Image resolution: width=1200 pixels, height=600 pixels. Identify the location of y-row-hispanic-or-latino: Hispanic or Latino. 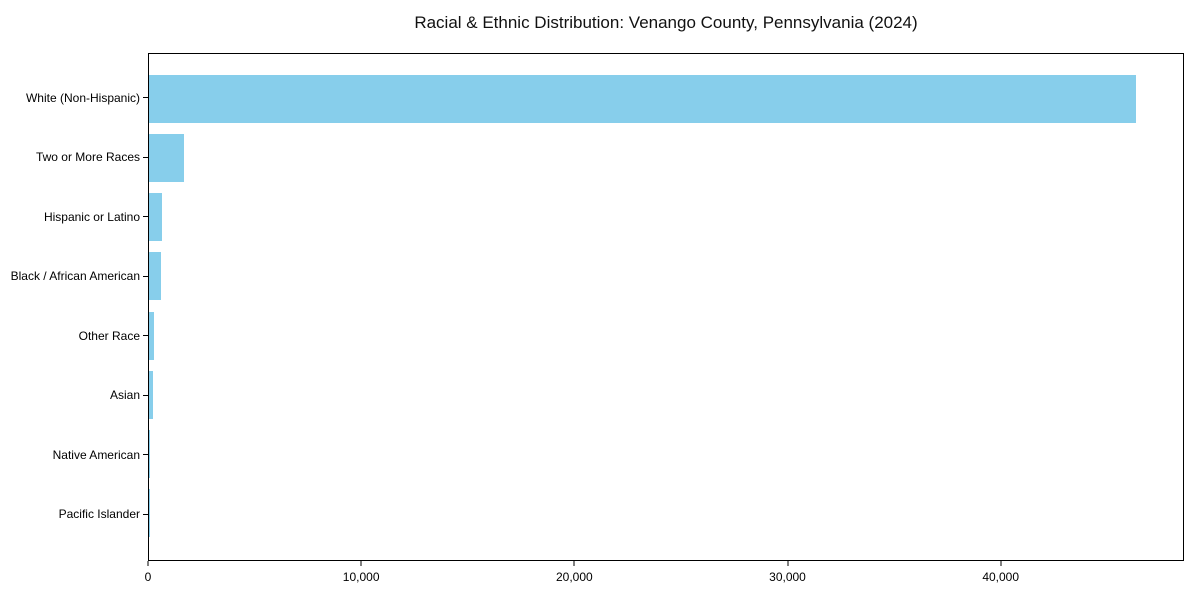
(74, 217).